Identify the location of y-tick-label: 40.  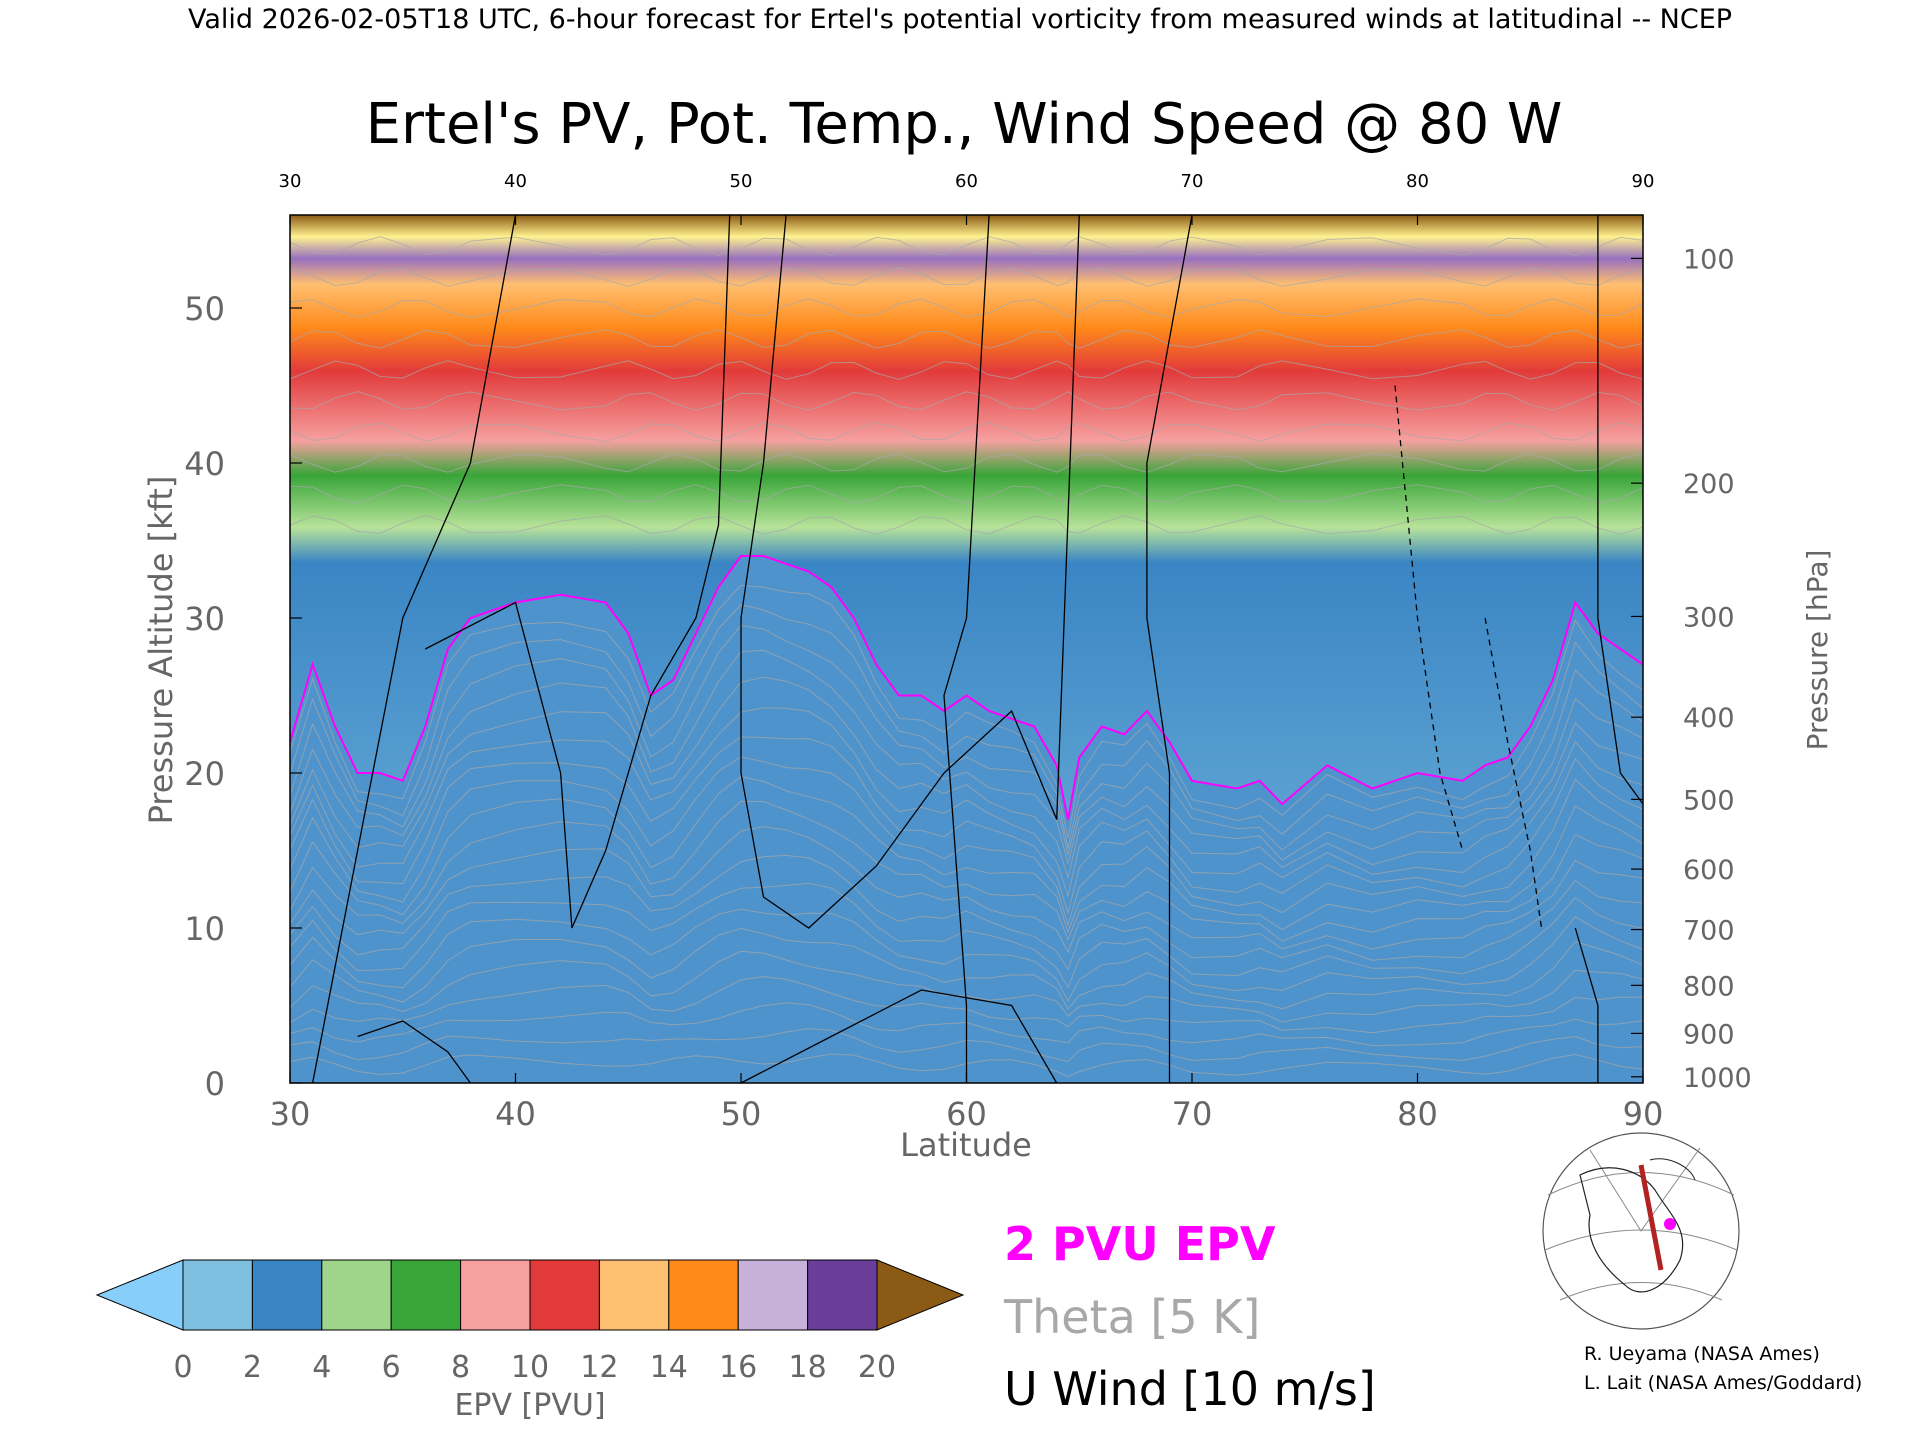
(204, 464).